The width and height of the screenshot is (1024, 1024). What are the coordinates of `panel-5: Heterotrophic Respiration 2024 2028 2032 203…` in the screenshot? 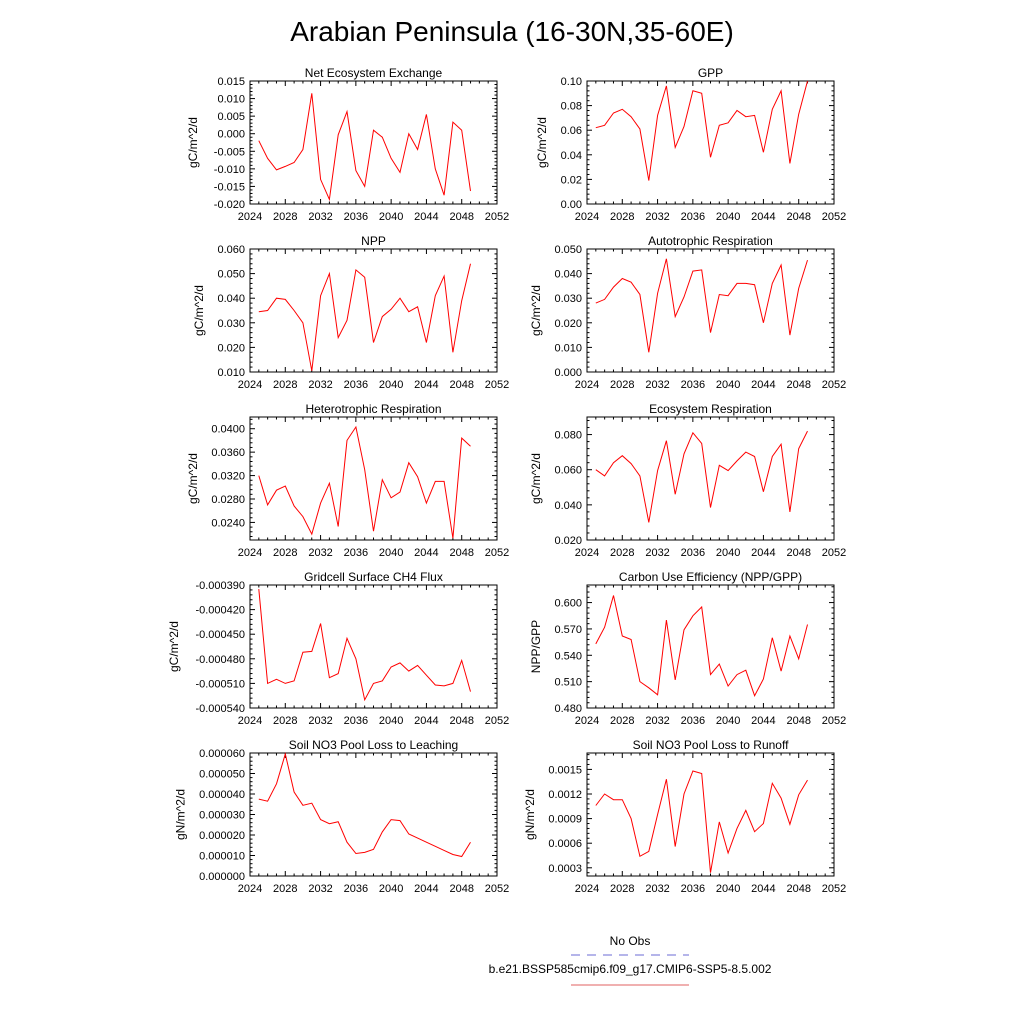 It's located at (347, 480).